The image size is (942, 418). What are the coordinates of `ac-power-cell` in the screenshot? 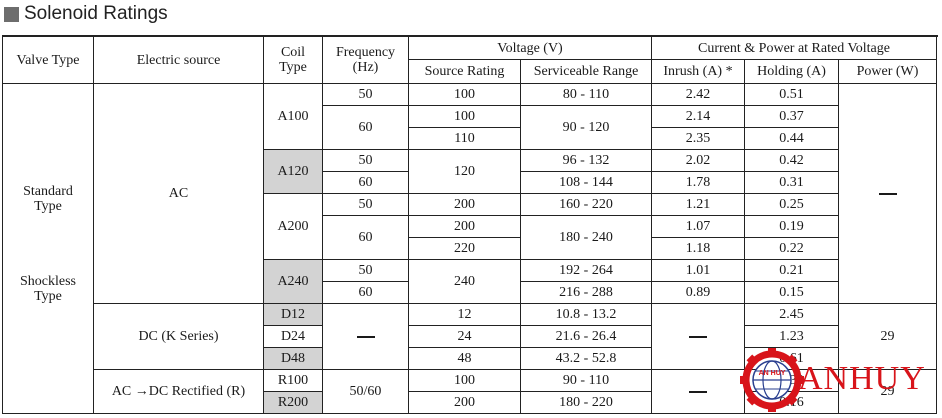 It's located at (887, 193).